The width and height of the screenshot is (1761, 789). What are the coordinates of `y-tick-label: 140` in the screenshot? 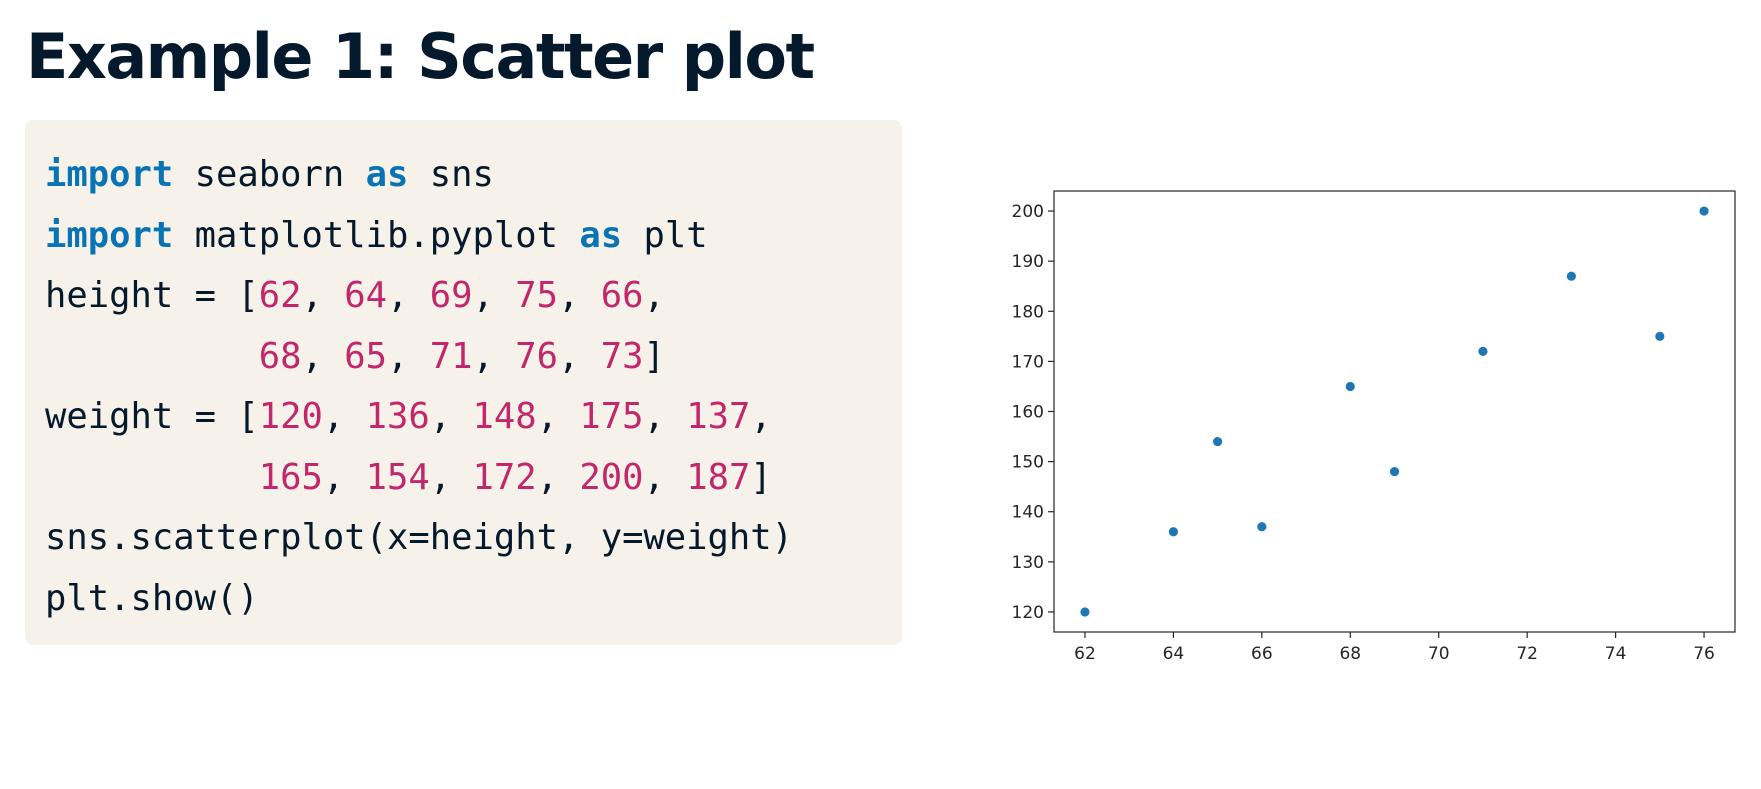 It's located at (1028, 513).